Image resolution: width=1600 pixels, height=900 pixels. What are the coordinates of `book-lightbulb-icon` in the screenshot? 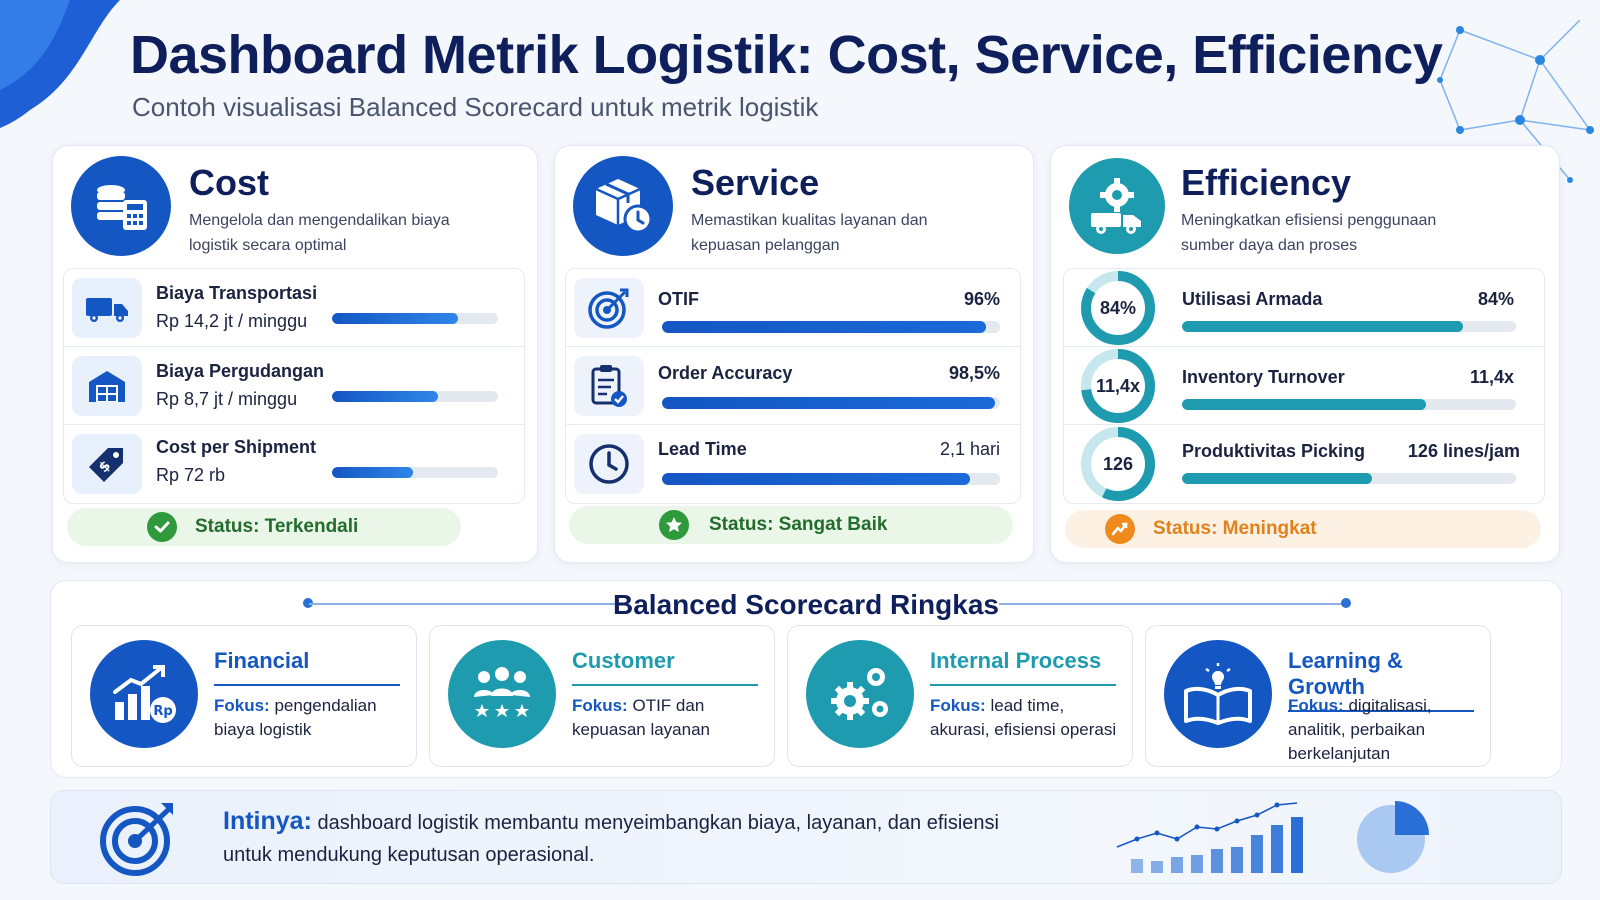 It's located at (1218, 694).